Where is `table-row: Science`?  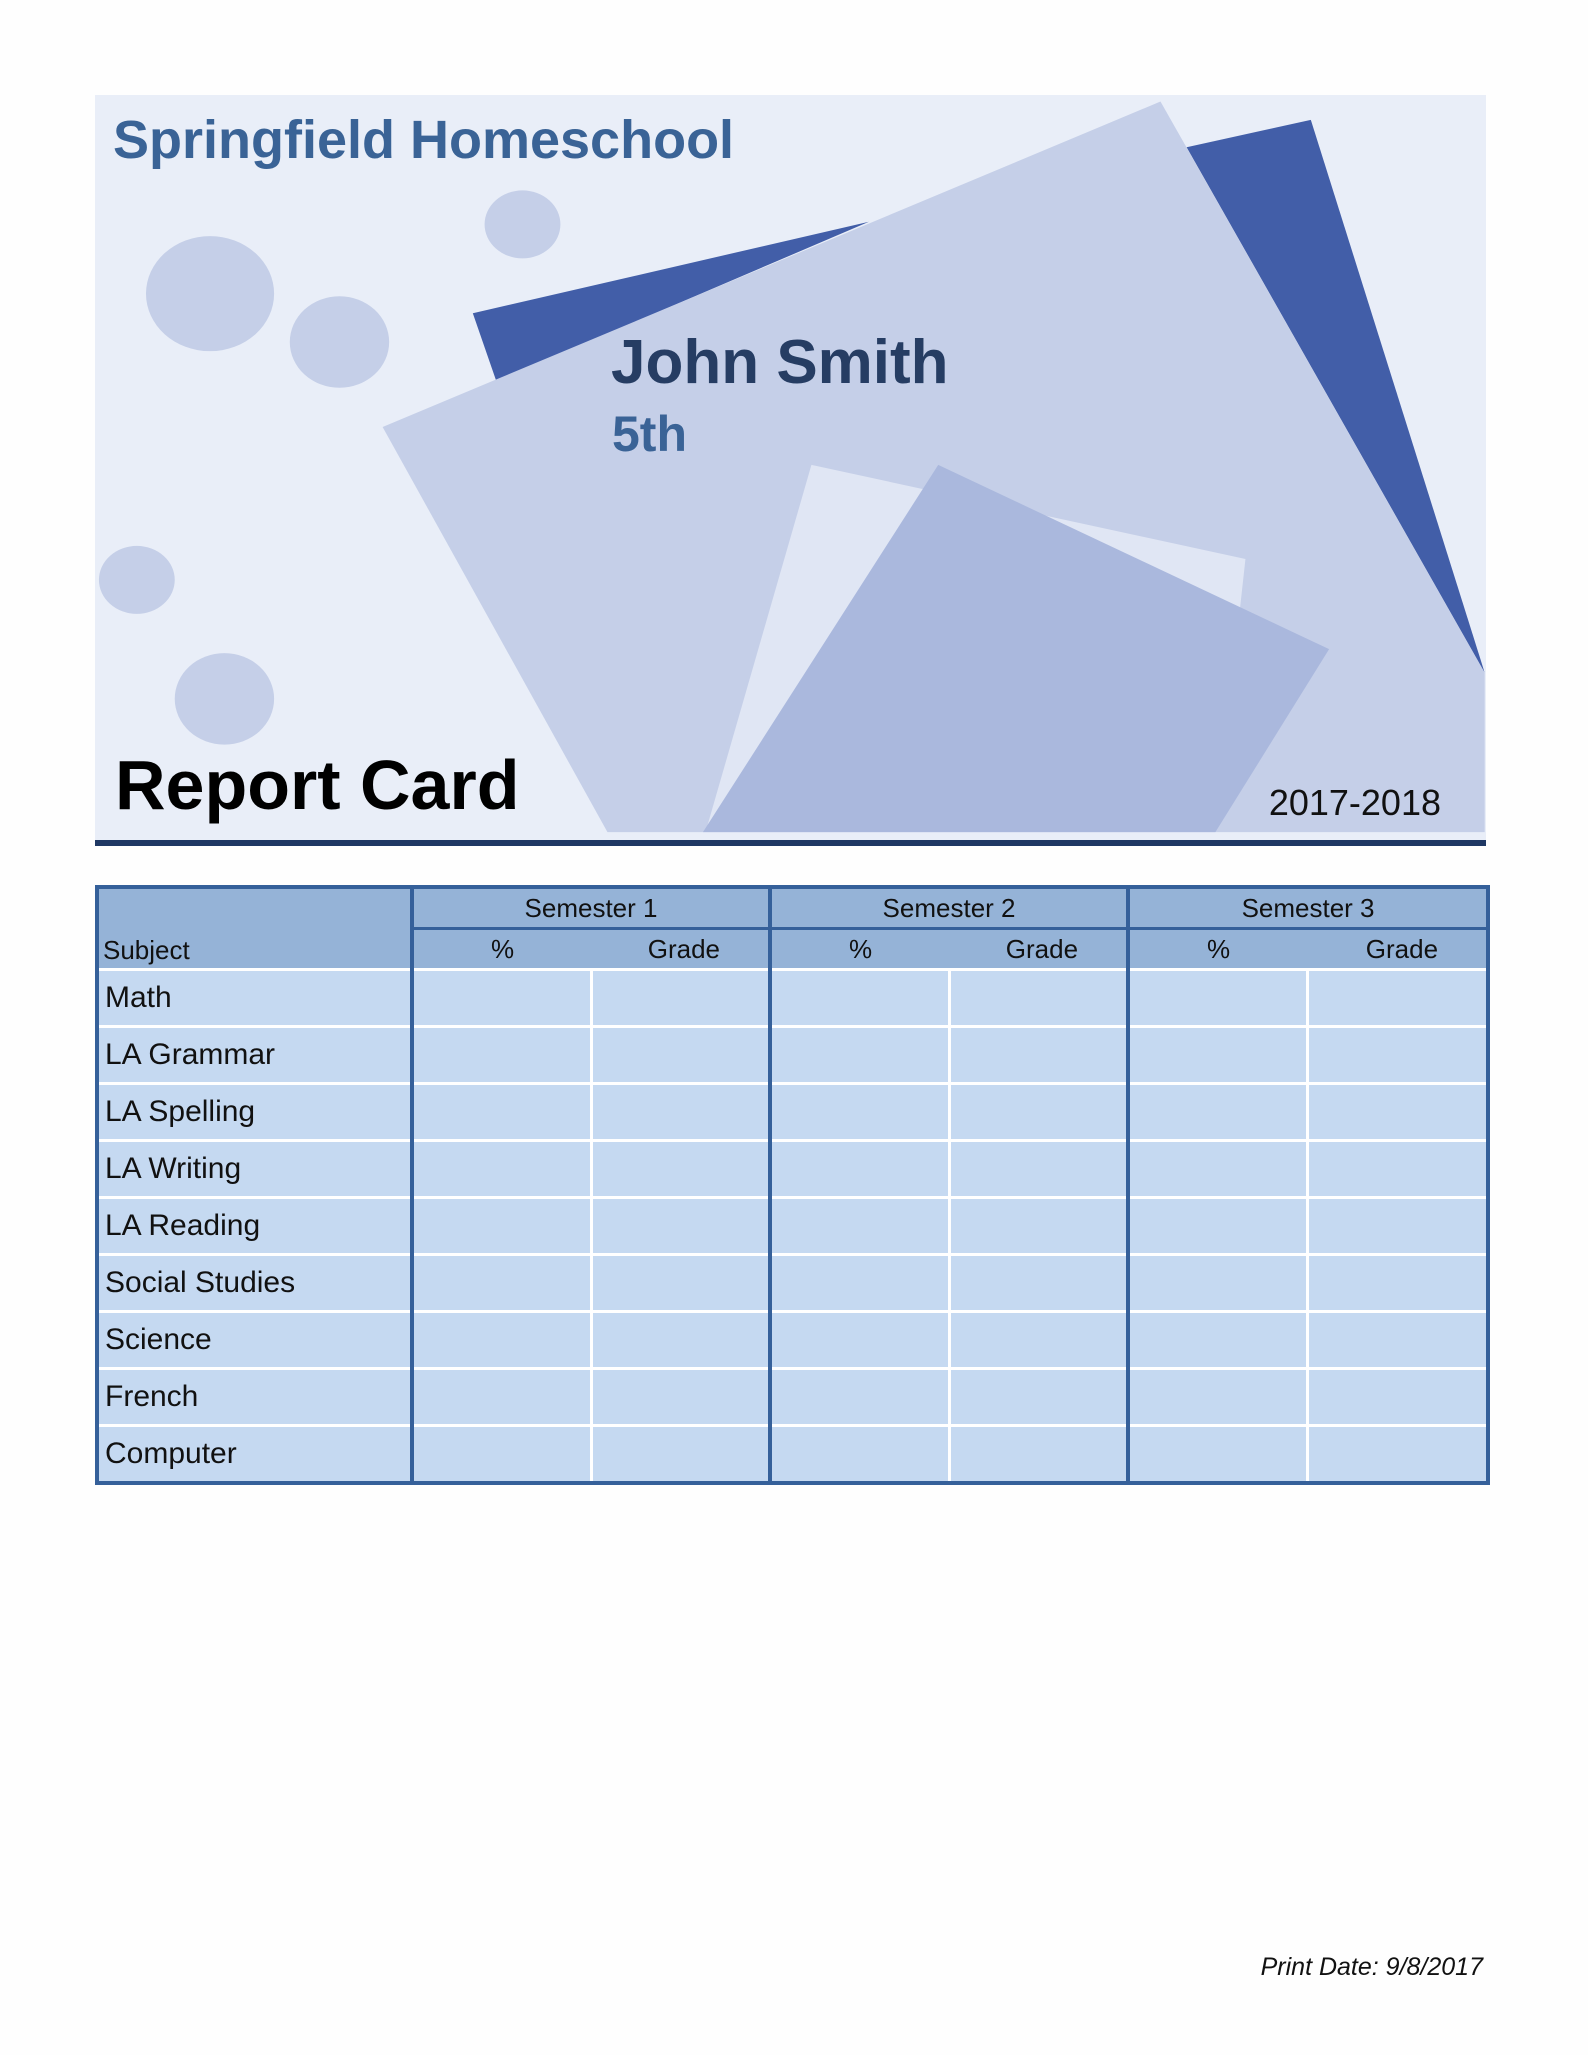 table-row: Science is located at coordinates (793, 1339).